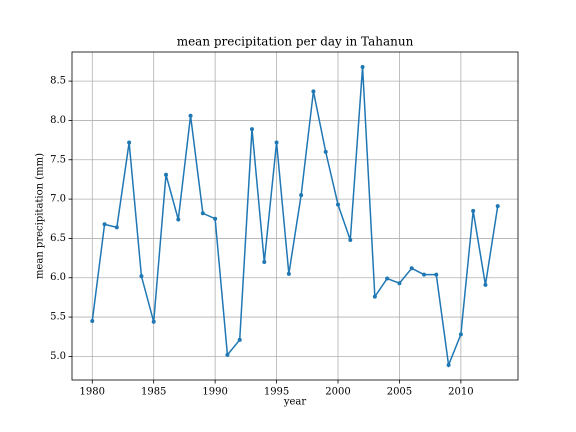 The width and height of the screenshot is (576, 432). I want to click on y-tick-label: 8.0, so click(58, 120).